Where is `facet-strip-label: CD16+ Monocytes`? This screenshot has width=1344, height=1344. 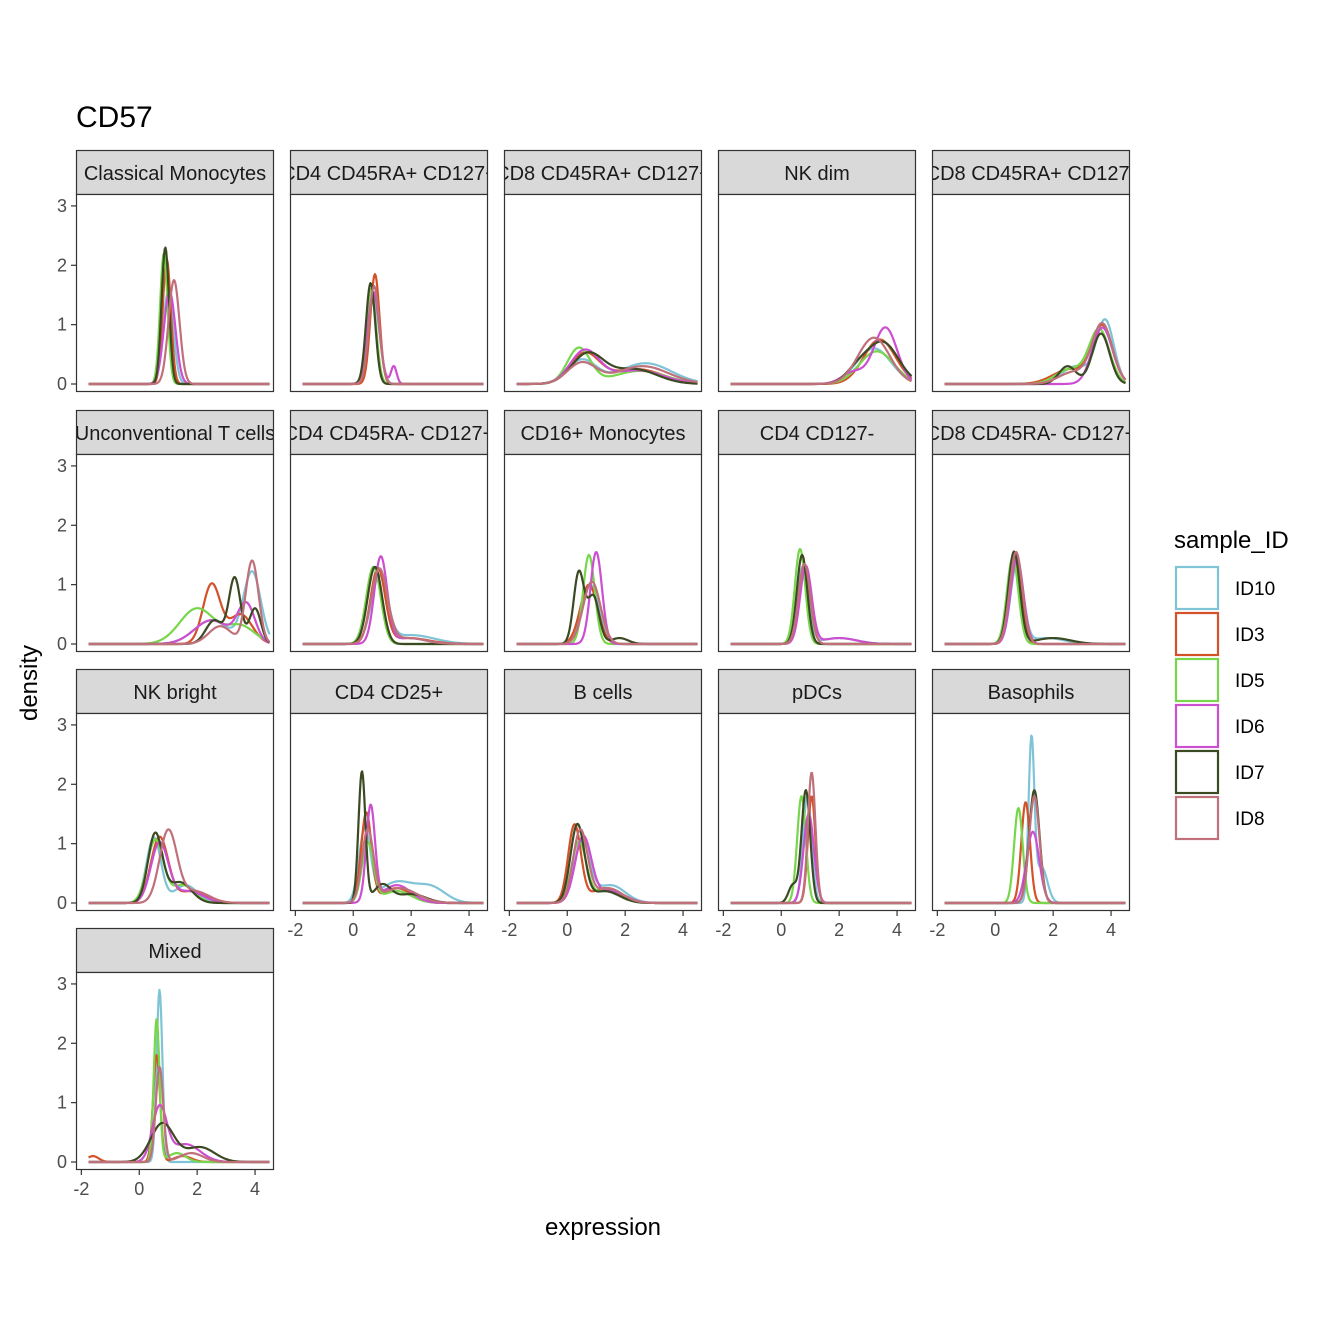 facet-strip-label: CD16+ Monocytes is located at coordinates (602, 434).